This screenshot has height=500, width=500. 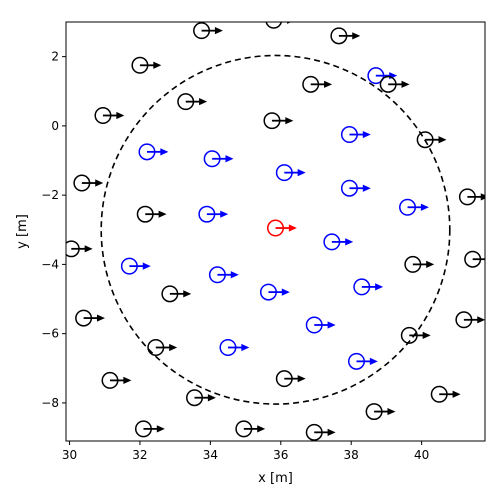 What do you see at coordinates (139, 455) in the screenshot?
I see `x-tick-label: 32` at bounding box center [139, 455].